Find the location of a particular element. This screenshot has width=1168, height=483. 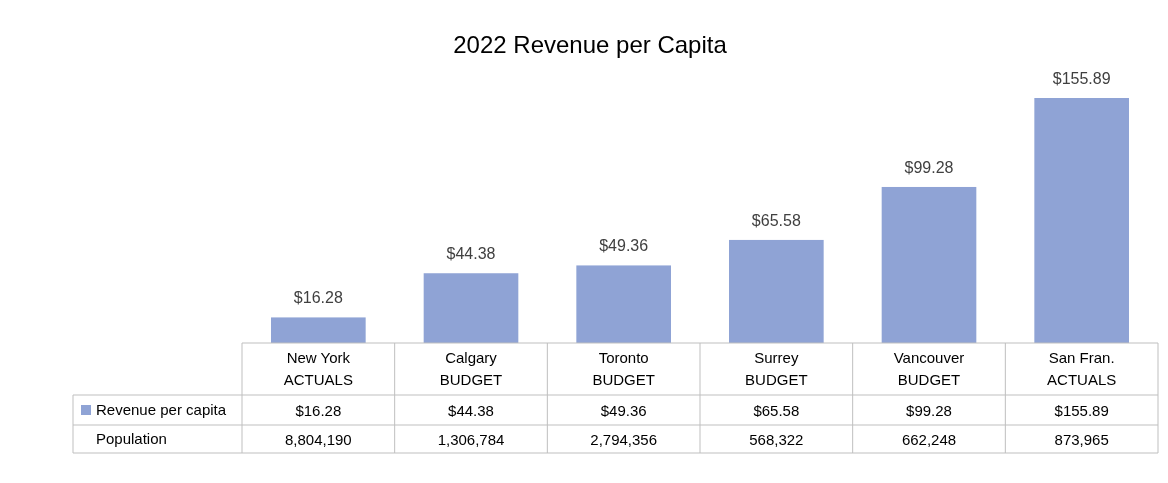

x-tick-label: Calgary BUDGET is located at coordinates (471, 368).